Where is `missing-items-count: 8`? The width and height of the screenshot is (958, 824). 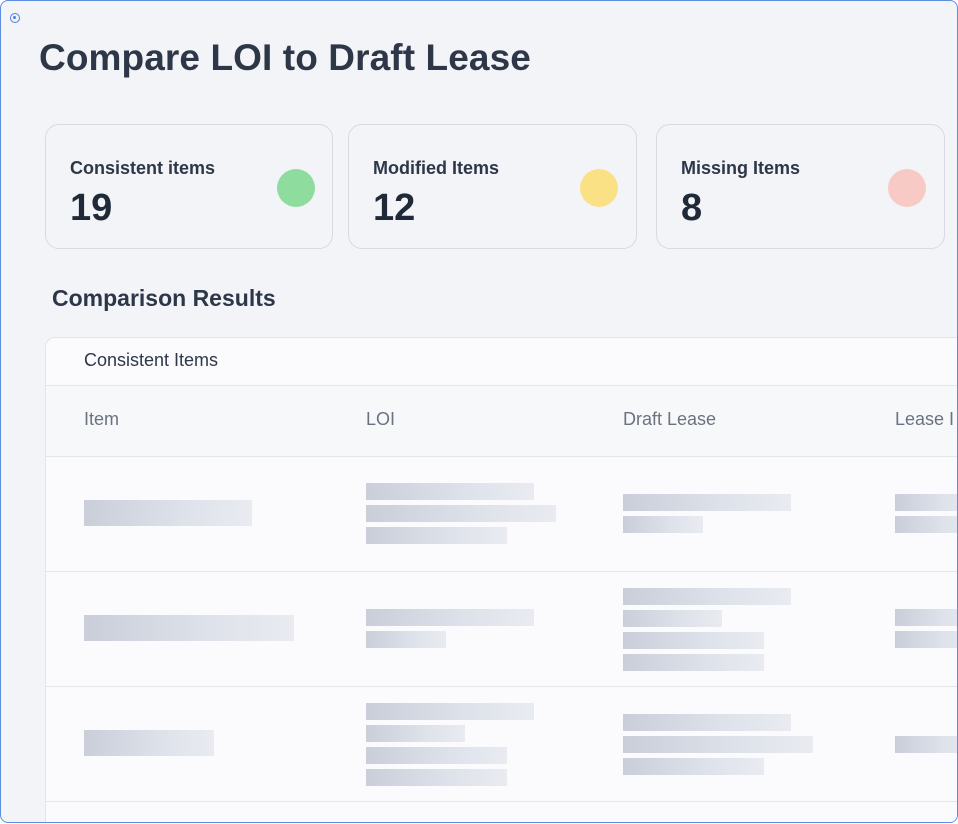 missing-items-count: 8 is located at coordinates (692, 208).